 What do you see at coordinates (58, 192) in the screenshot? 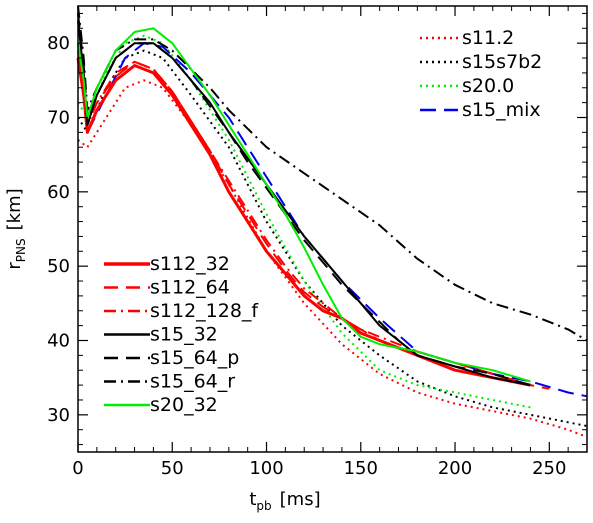
I see `y-tick-label: 60` at bounding box center [58, 192].